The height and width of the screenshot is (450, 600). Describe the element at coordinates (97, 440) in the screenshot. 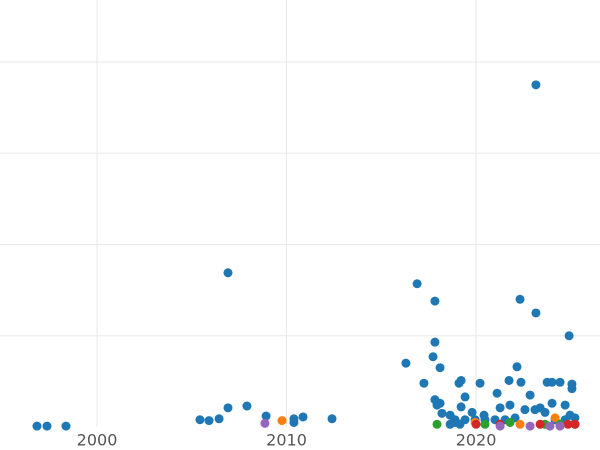

I see `x-tick-label: 2000` at that location.